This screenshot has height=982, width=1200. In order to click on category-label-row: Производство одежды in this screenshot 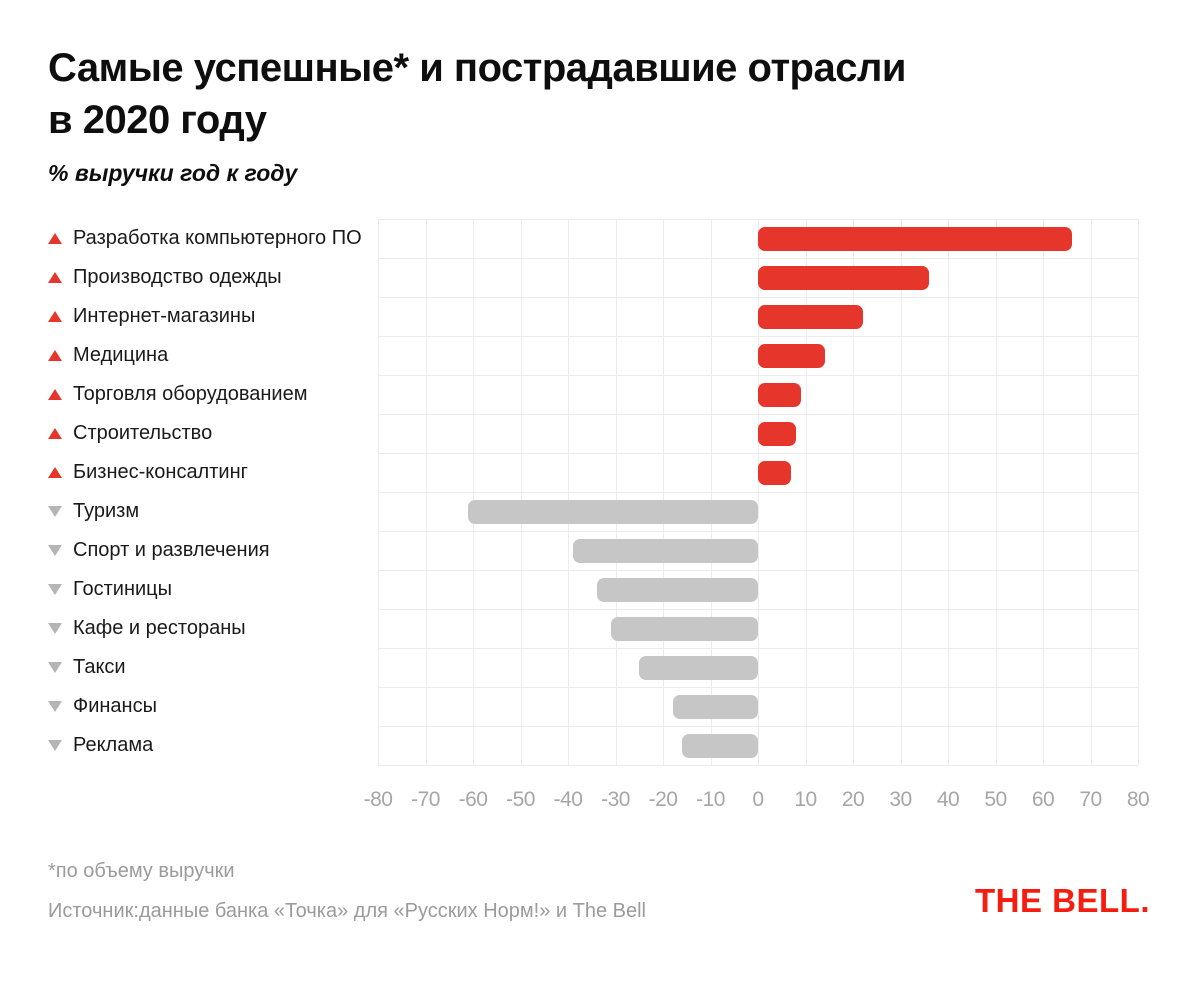, I will do `click(165, 277)`.